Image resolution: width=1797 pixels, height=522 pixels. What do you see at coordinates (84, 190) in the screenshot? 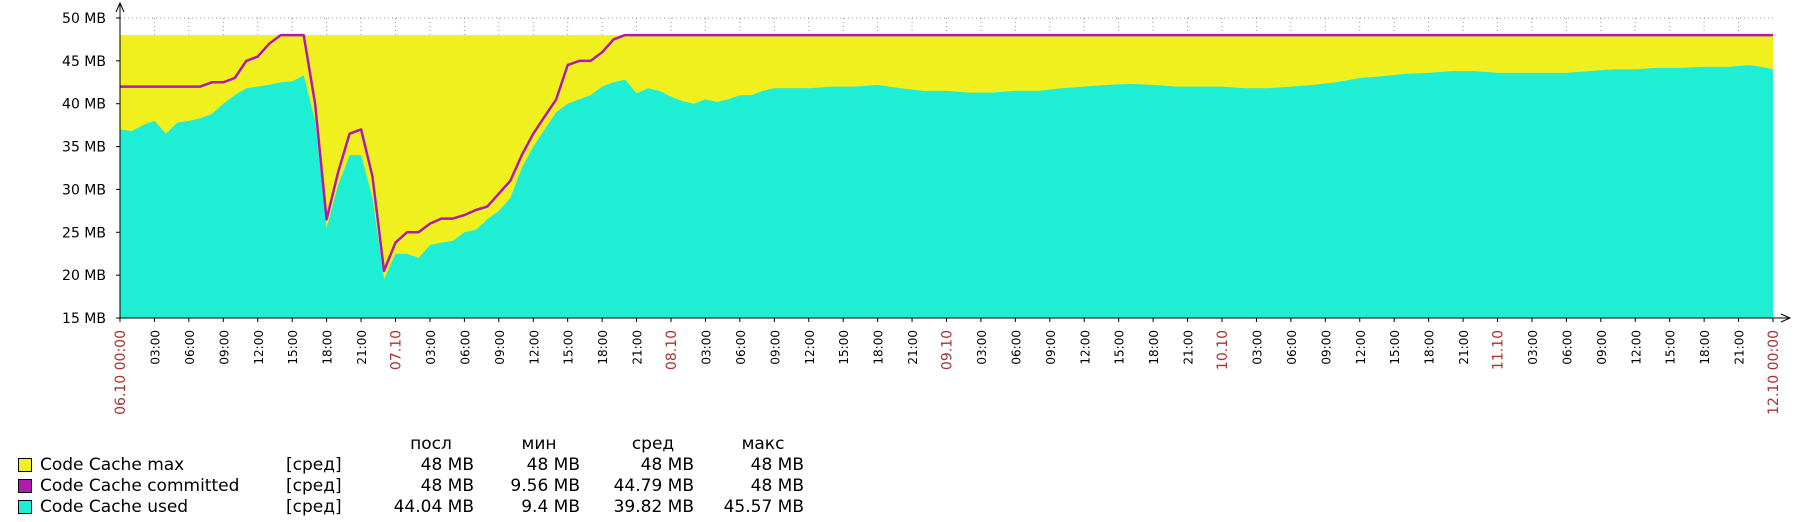
I see `y-tick-label: 30 MB` at bounding box center [84, 190].